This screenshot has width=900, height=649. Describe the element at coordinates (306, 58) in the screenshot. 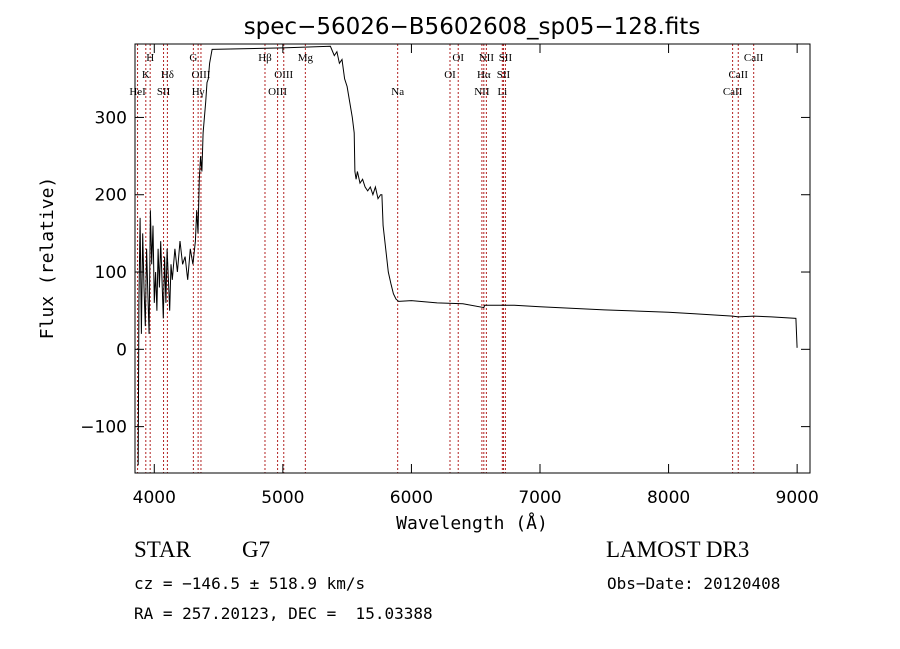

I see `line-label-11: Mg` at that location.